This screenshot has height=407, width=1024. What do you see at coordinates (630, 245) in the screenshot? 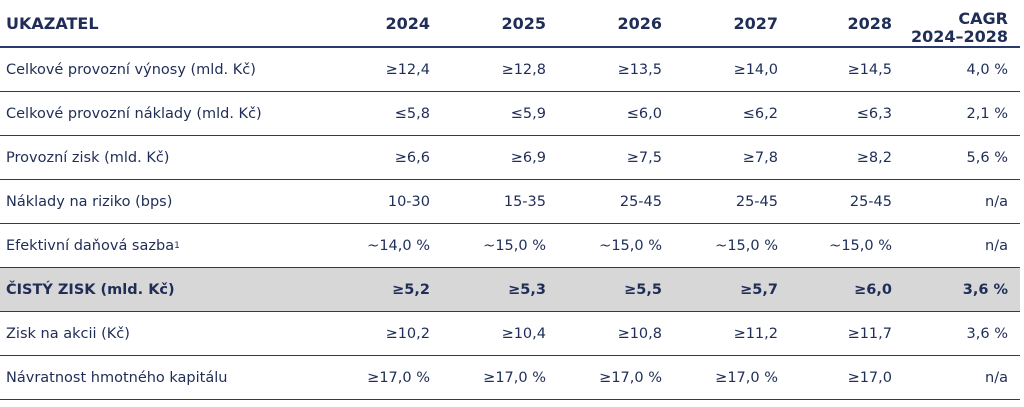
I see `cell-2026: ~15,0 %` at bounding box center [630, 245].